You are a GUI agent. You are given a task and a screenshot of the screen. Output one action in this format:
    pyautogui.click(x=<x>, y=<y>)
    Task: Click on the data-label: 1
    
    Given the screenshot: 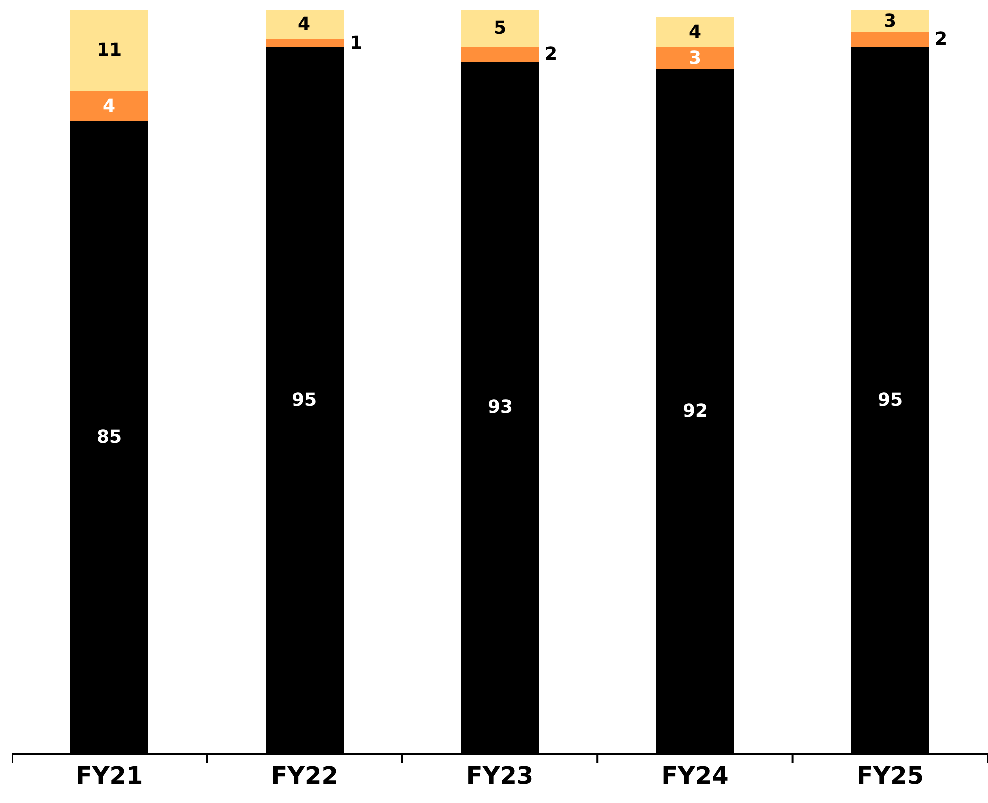 What is the action you would take?
    pyautogui.click(x=356, y=43)
    